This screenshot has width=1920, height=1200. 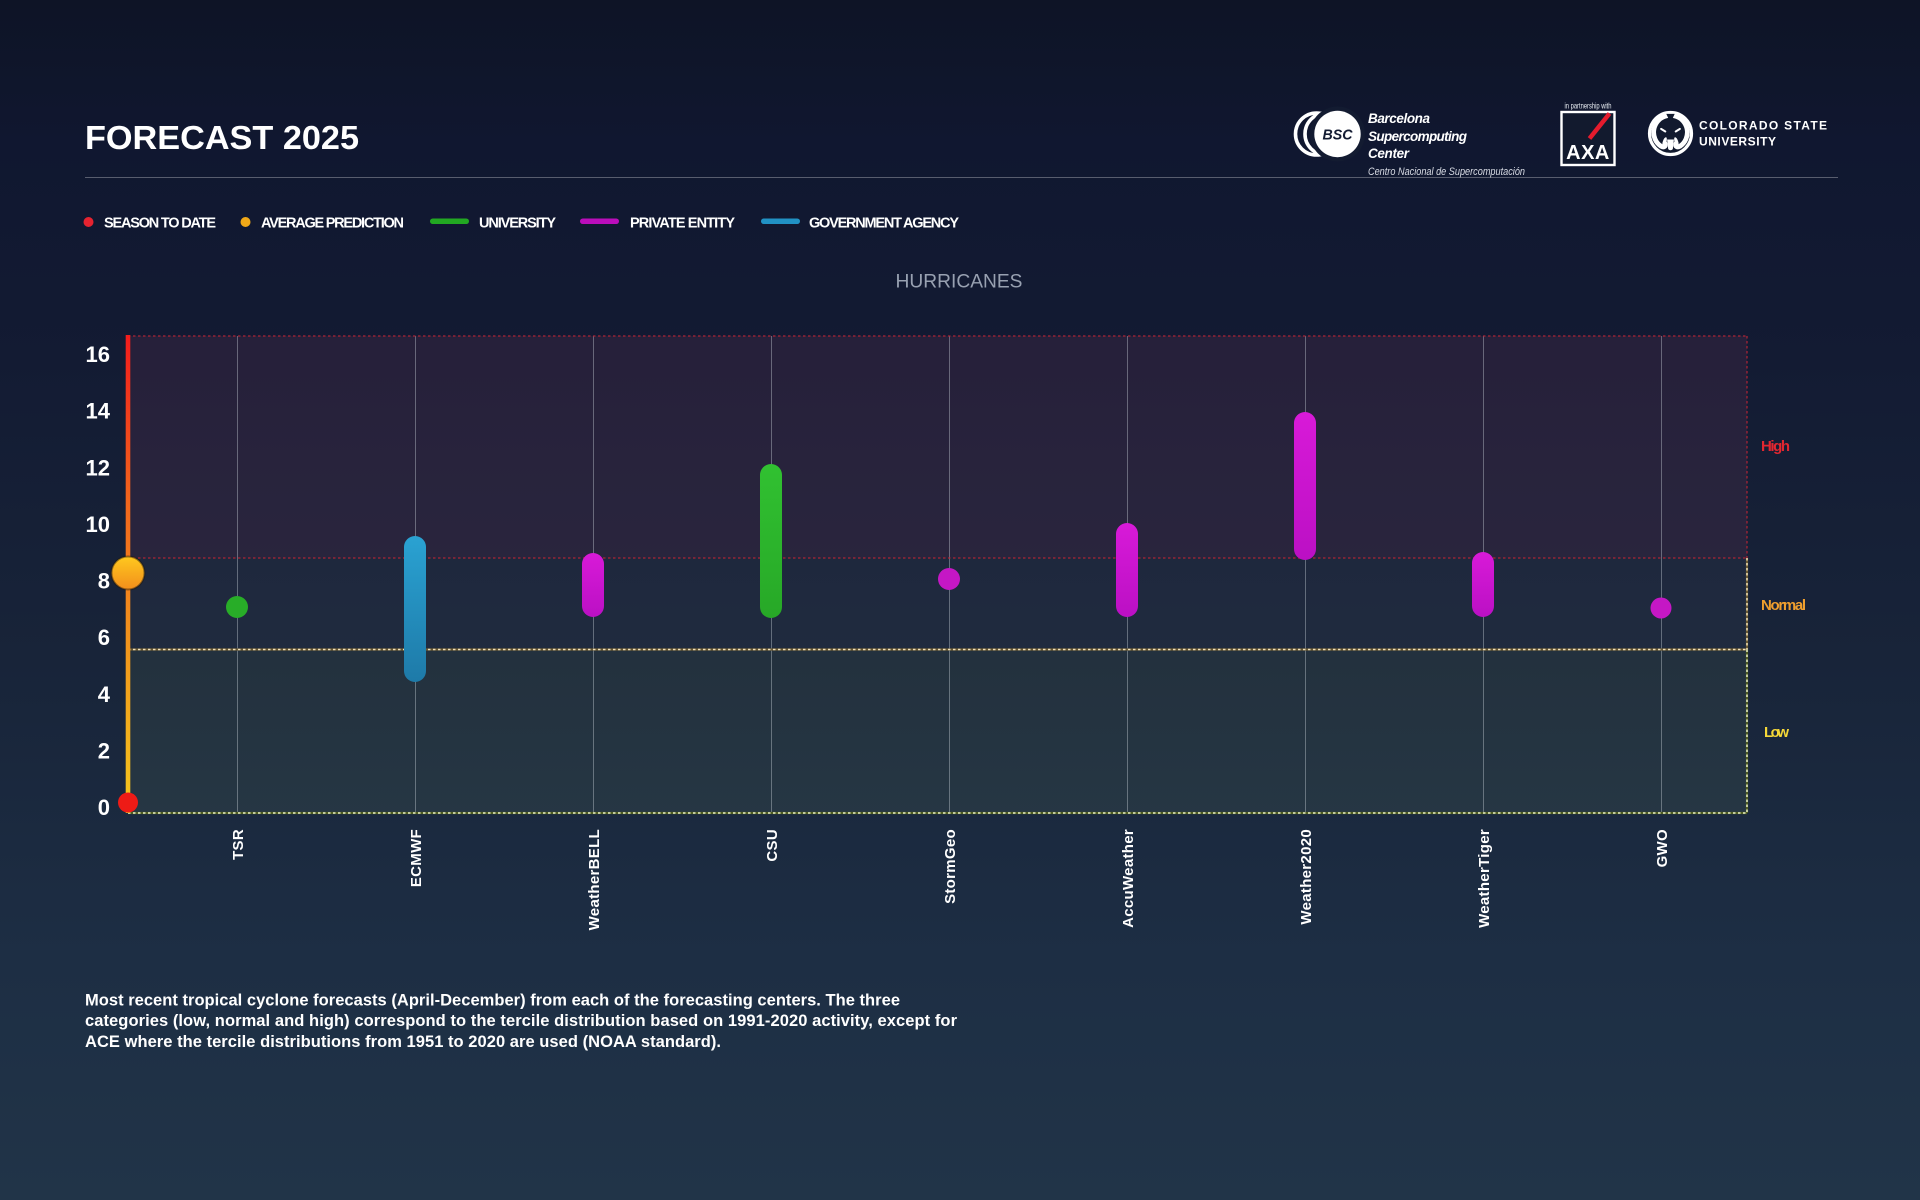 I want to click on svg-text: 4, so click(x=104, y=694).